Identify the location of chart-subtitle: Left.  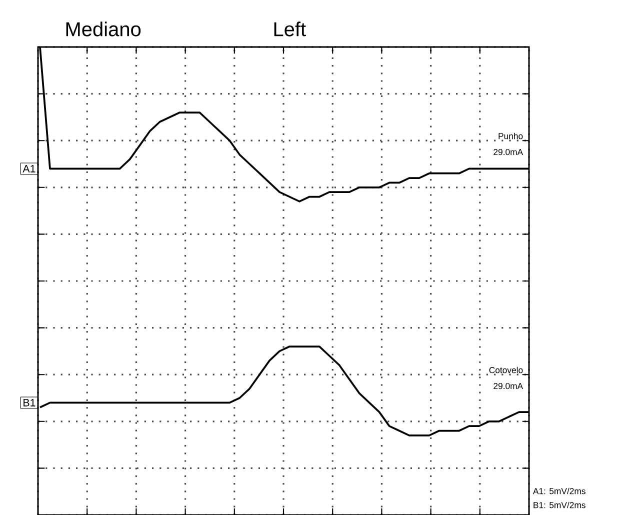
(290, 29).